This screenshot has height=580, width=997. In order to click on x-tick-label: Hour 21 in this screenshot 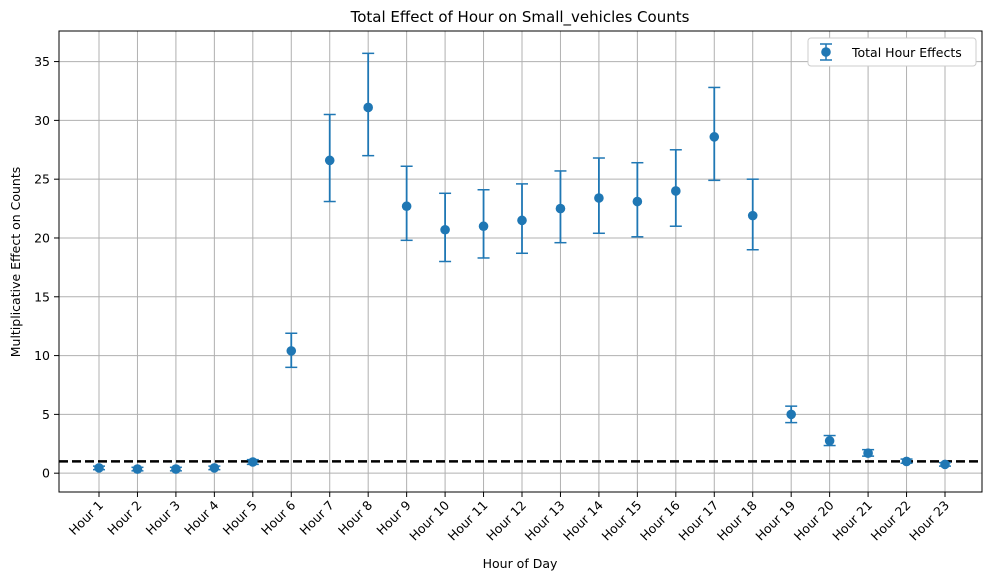, I will do `click(852, 521)`.